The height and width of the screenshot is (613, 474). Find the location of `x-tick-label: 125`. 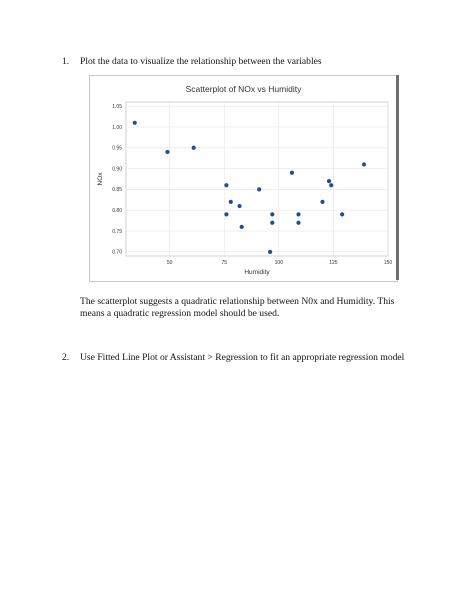

x-tick-label: 125 is located at coordinates (333, 263).